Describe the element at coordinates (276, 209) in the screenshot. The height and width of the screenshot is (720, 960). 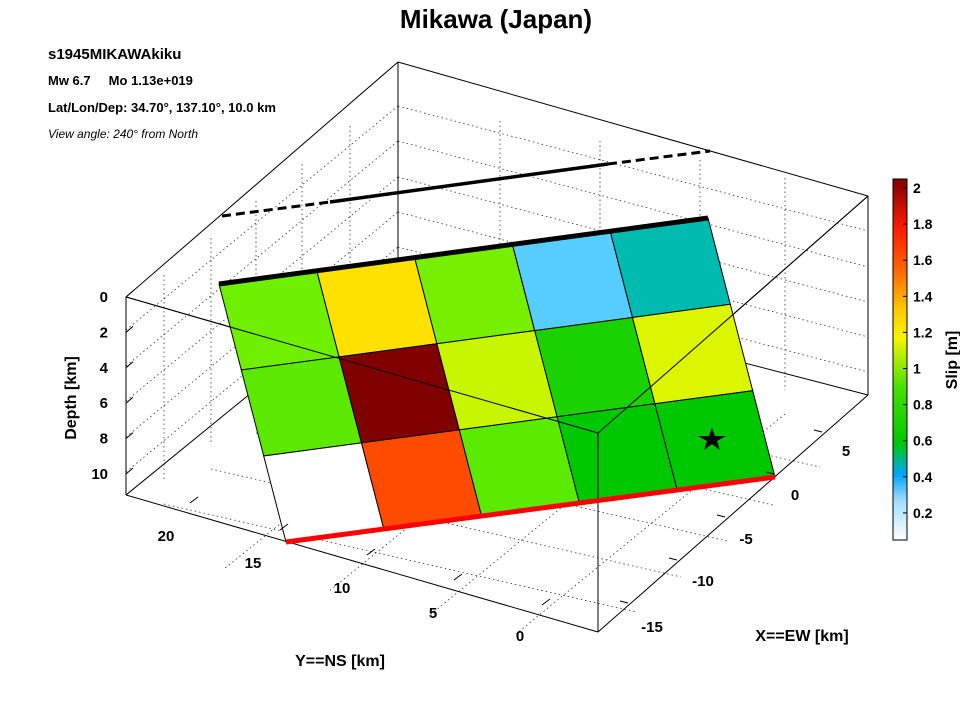
I see `surface-trace-dashed-left` at that location.